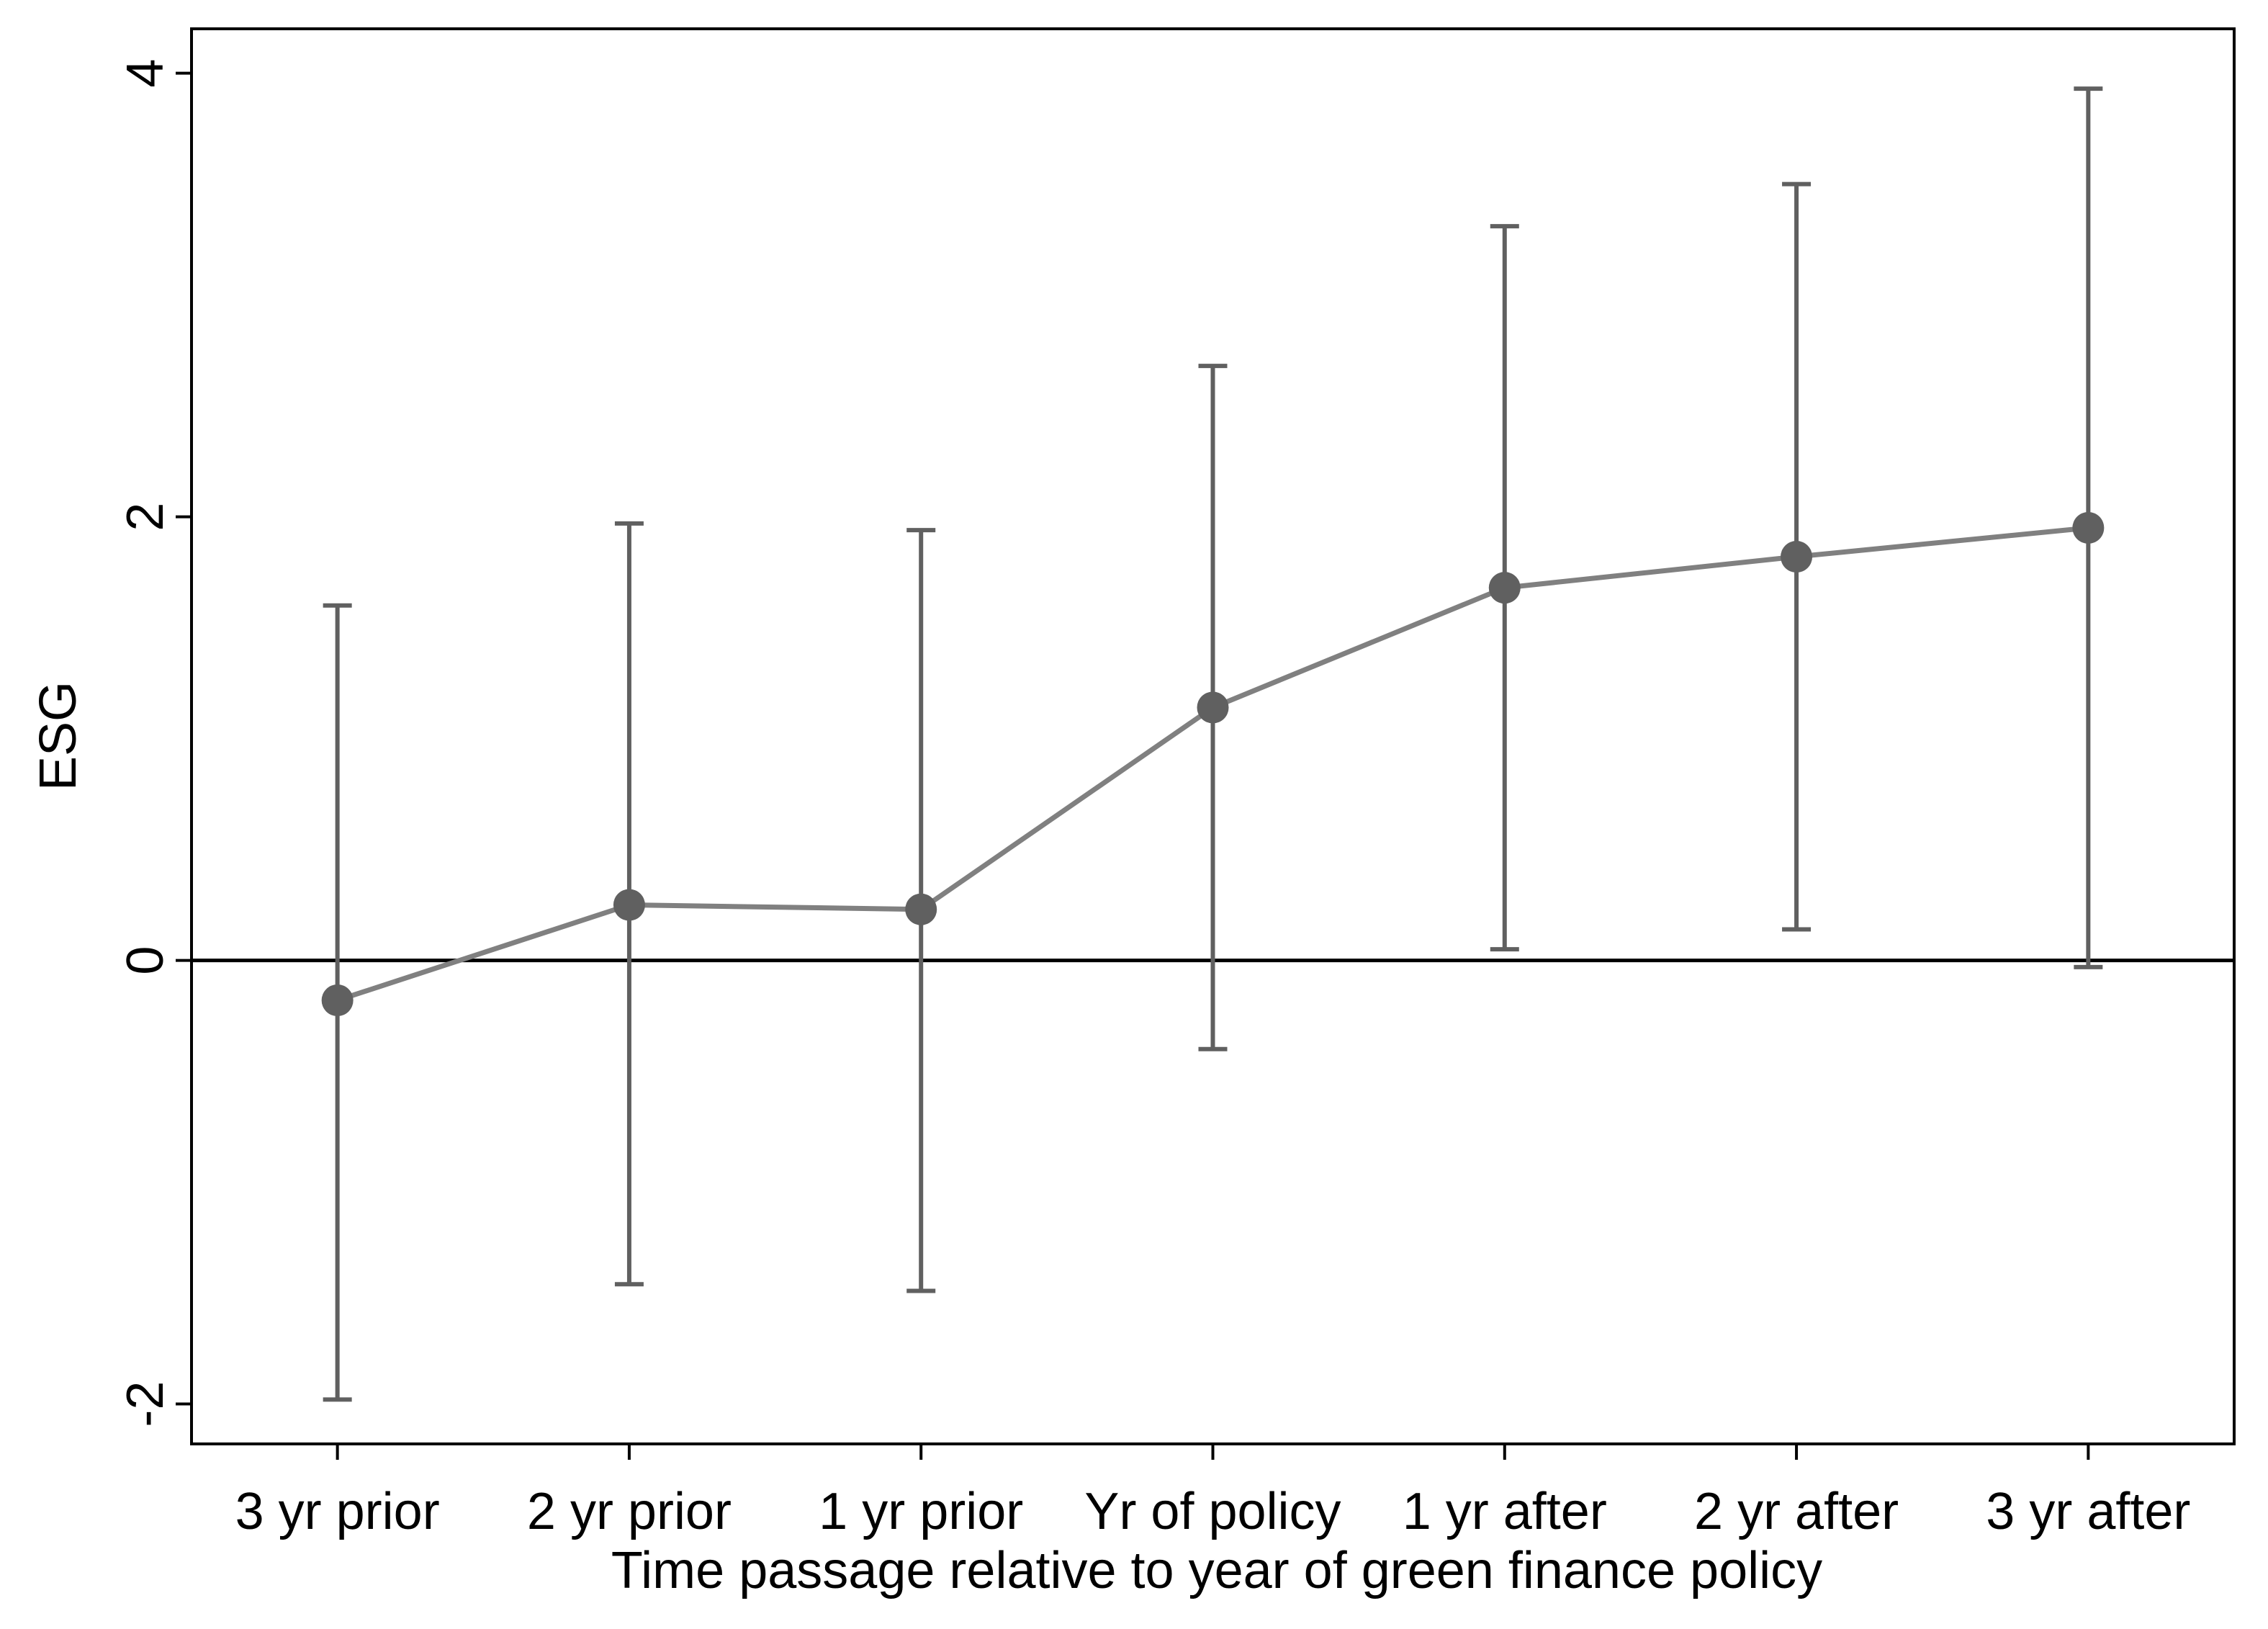 The image size is (2268, 1629). What do you see at coordinates (145, 1404) in the screenshot?
I see `y-tick-label: -2` at bounding box center [145, 1404].